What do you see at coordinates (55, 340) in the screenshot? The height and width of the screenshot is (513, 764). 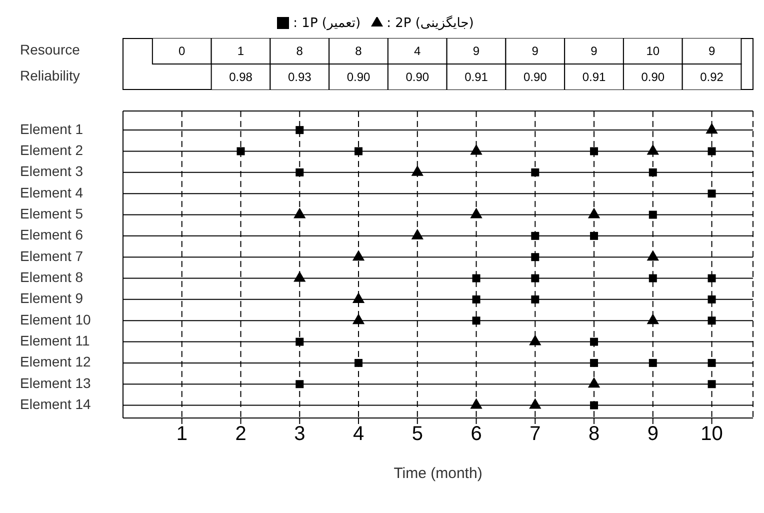 I see `y-tick-label: Element 11` at bounding box center [55, 340].